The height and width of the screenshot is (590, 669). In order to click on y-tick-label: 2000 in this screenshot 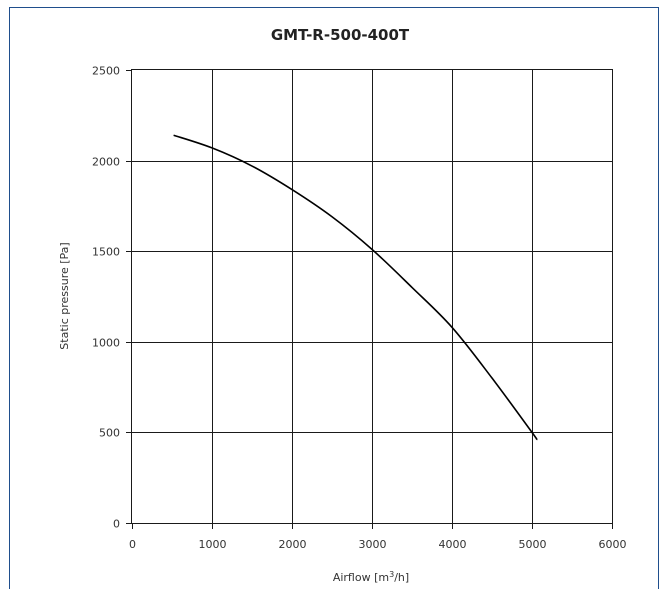, I will do `click(106, 162)`.